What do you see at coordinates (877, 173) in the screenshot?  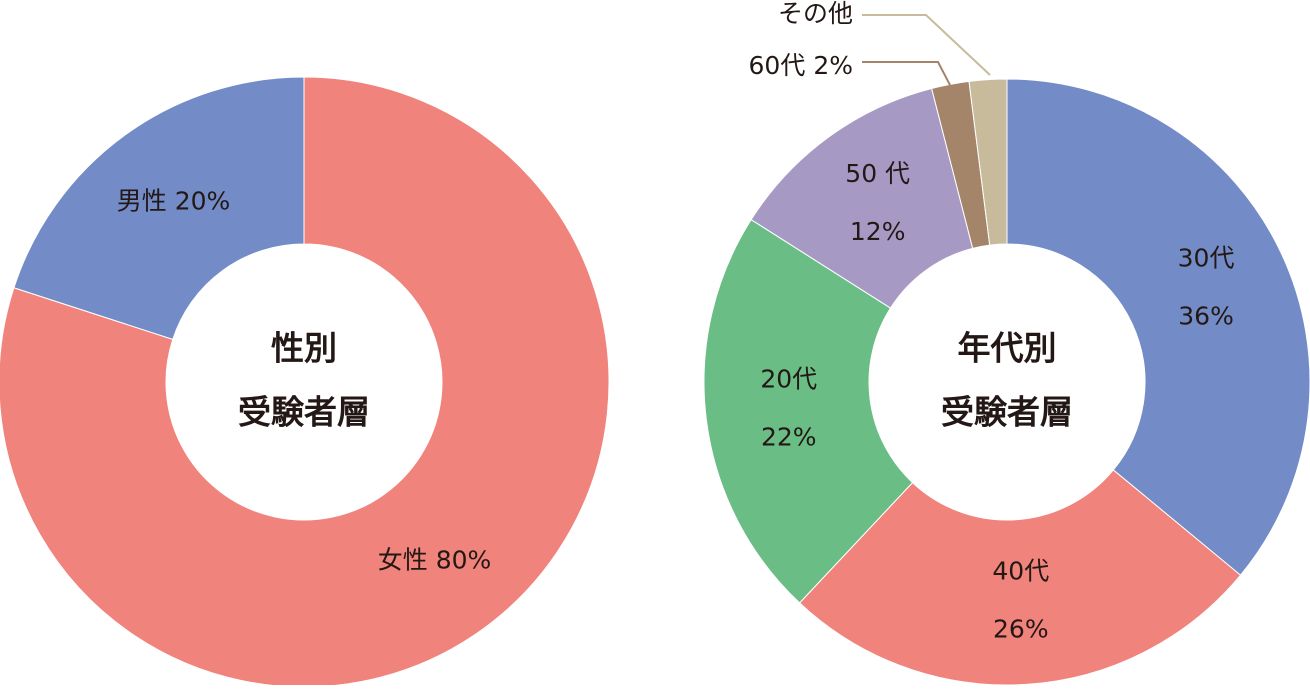 I see `category-label: 50 代` at bounding box center [877, 173].